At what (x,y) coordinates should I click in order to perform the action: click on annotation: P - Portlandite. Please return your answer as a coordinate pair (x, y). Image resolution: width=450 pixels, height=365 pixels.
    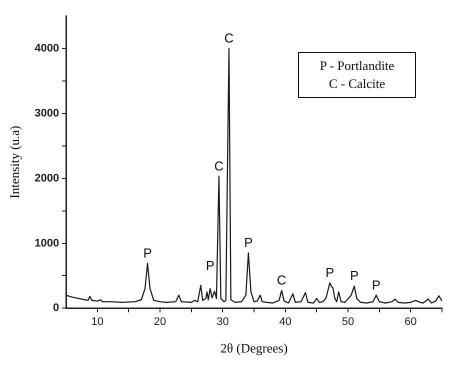
    Looking at the image, I should click on (357, 66).